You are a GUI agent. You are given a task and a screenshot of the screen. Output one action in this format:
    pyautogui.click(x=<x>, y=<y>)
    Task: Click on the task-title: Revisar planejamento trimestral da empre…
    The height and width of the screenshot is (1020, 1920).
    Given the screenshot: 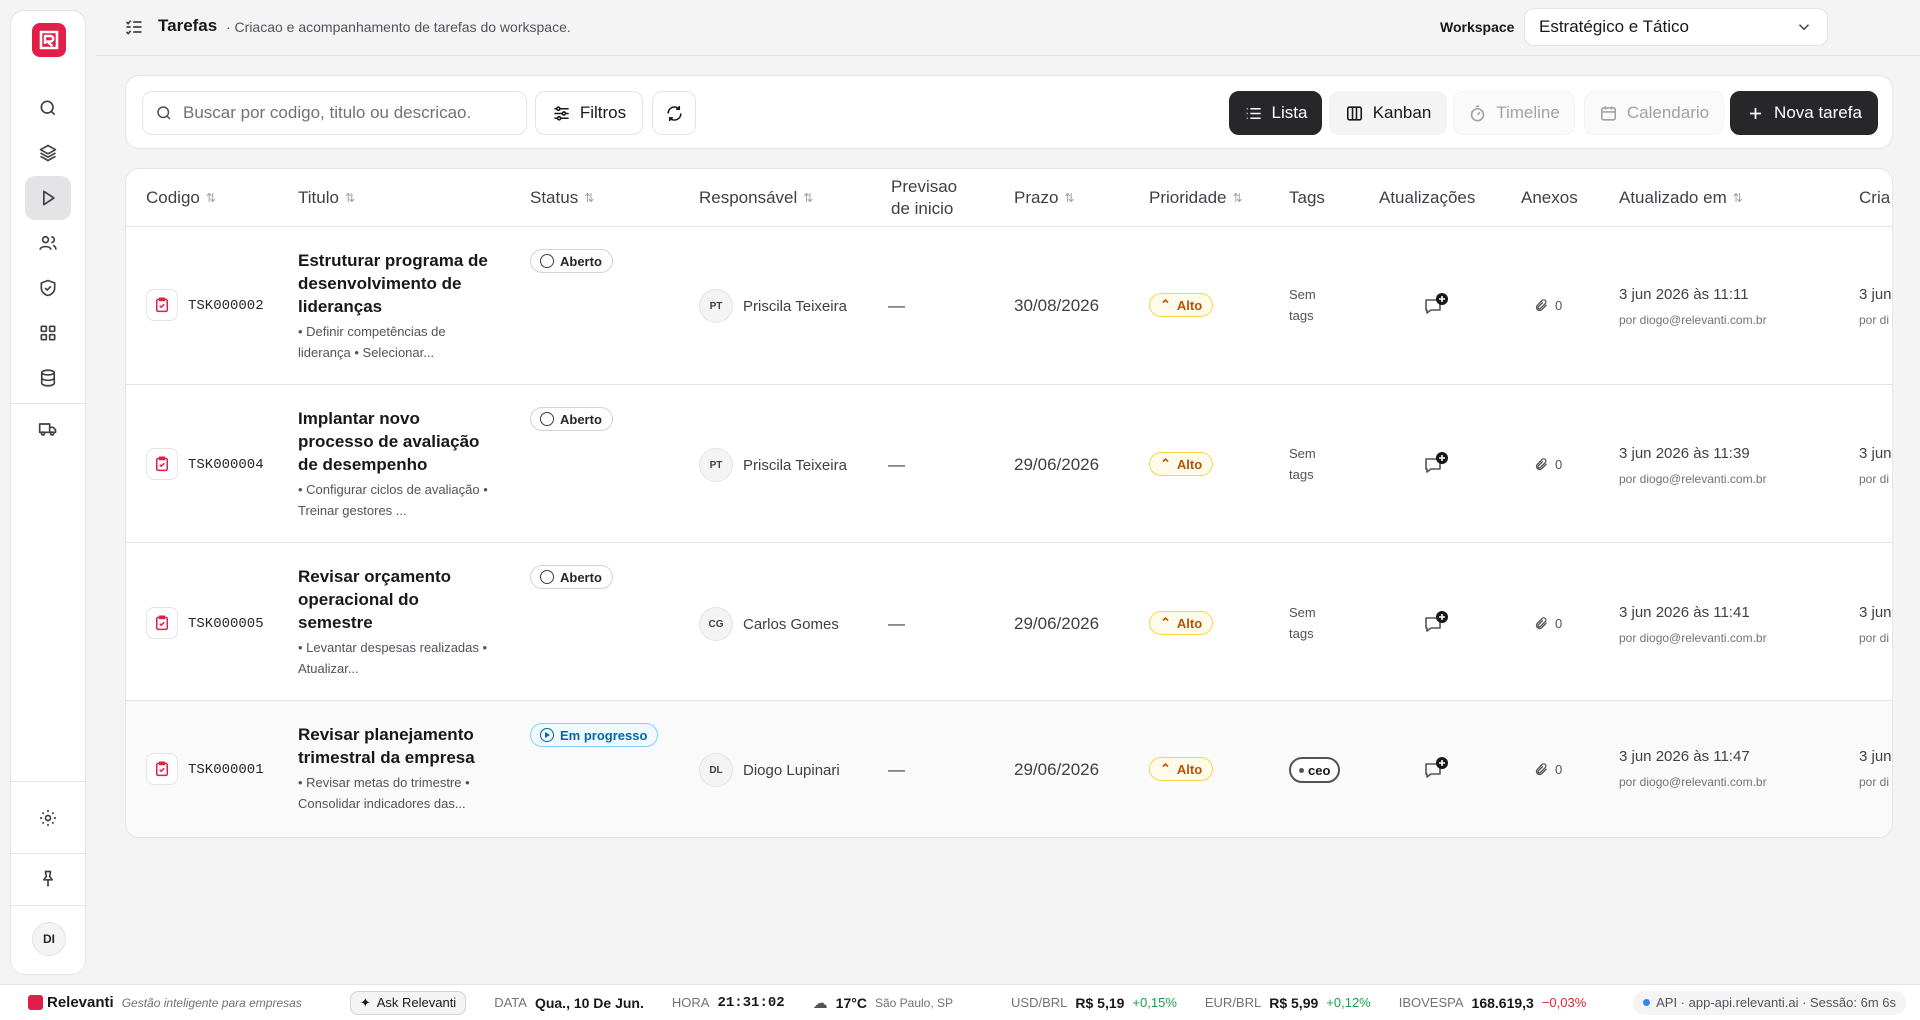 What is the action you would take?
    pyautogui.click(x=386, y=746)
    